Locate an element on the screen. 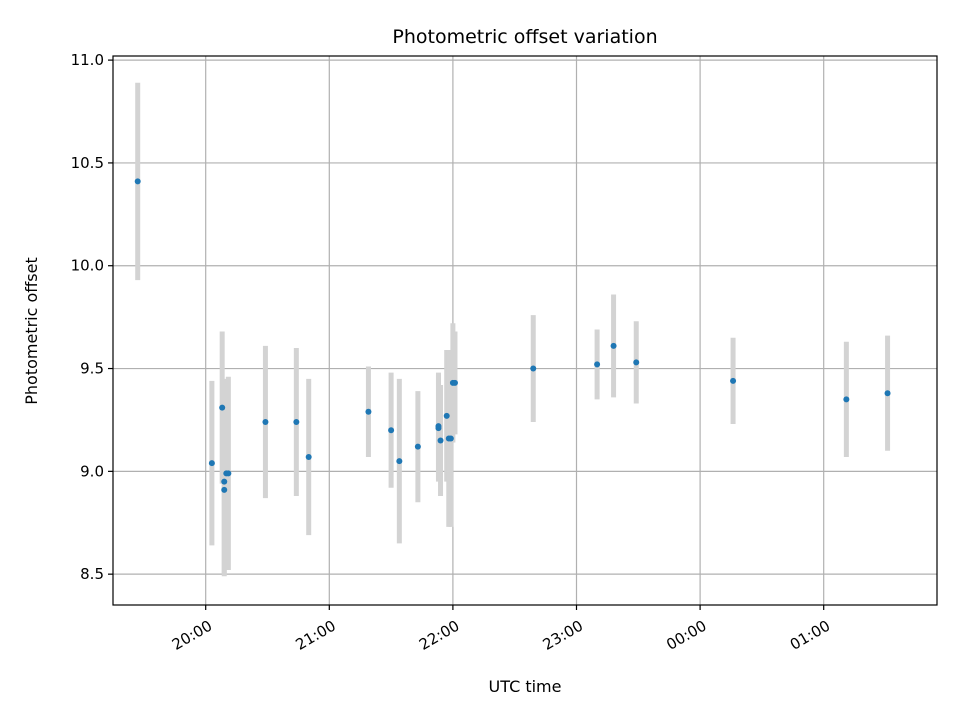 The height and width of the screenshot is (720, 960). y-tick-label: 10.0 is located at coordinates (87, 266).